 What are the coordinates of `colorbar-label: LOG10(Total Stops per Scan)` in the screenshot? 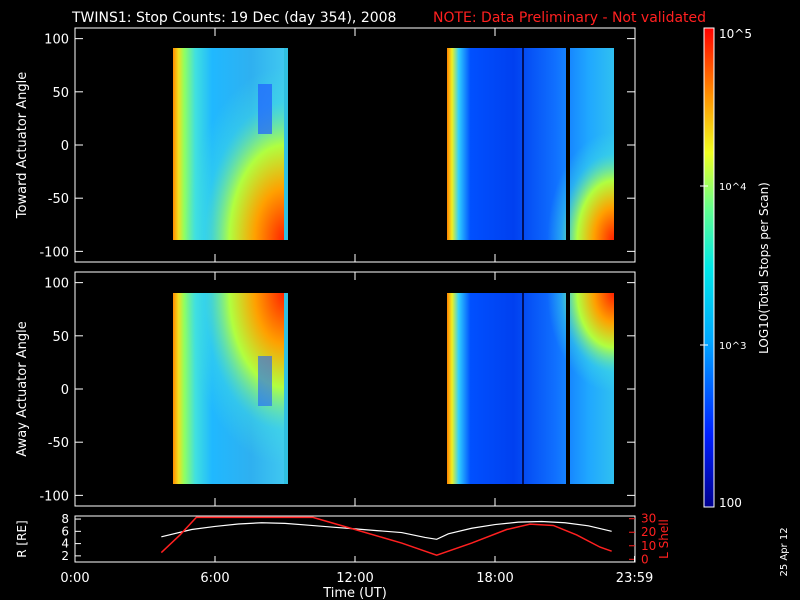 It's located at (764, 268).